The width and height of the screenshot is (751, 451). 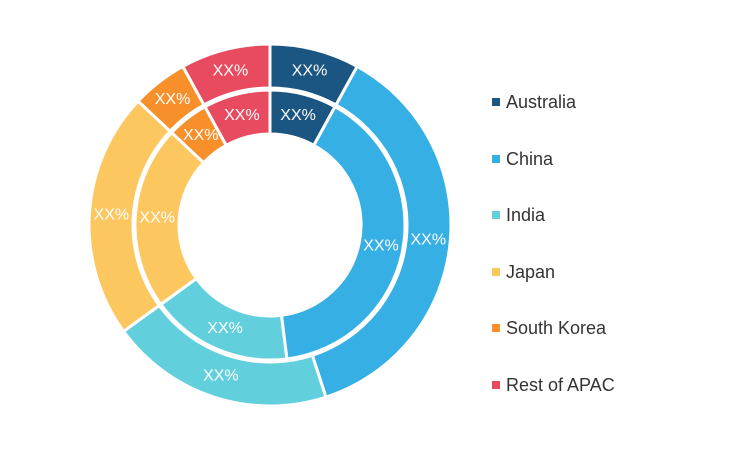 I want to click on legend-item-china: China, so click(x=553, y=159).